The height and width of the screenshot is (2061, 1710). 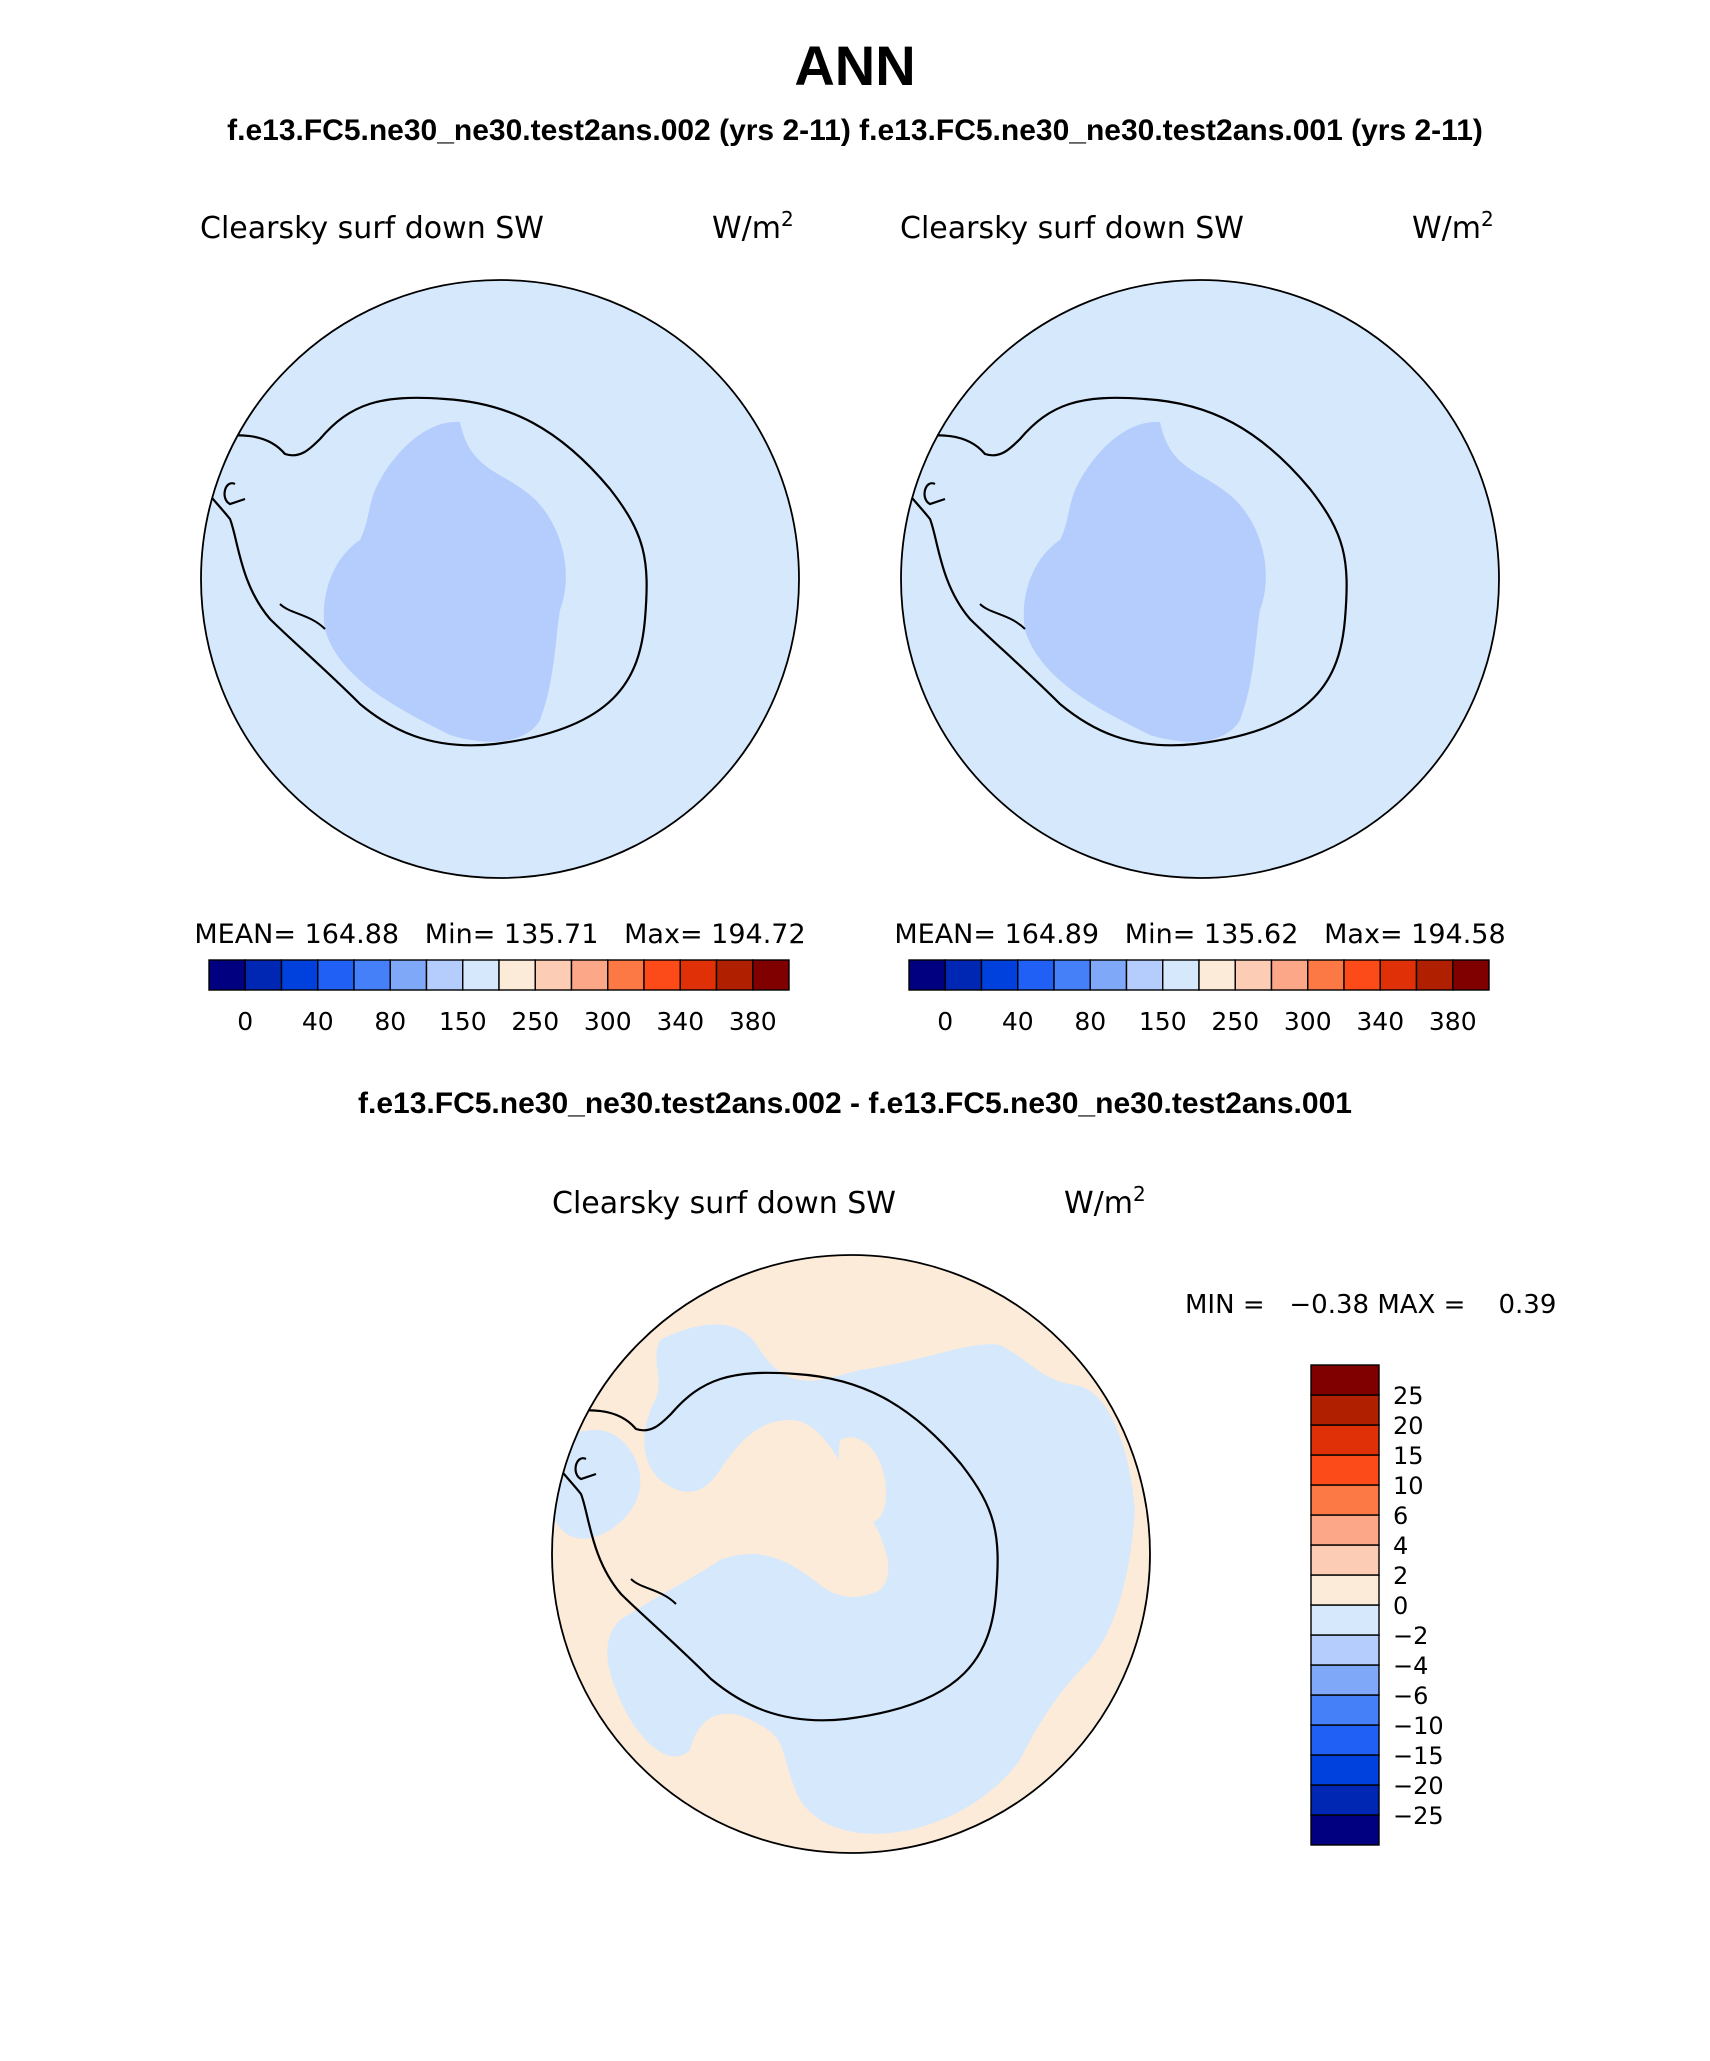 What do you see at coordinates (1453, 1021) in the screenshot?
I see `top-colorbar-right-tick-label: 380` at bounding box center [1453, 1021].